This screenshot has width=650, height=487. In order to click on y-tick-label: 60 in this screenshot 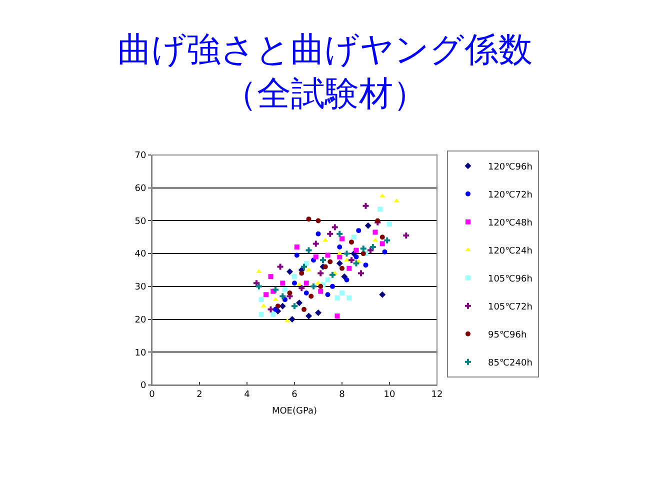, I will do `click(140, 189)`.